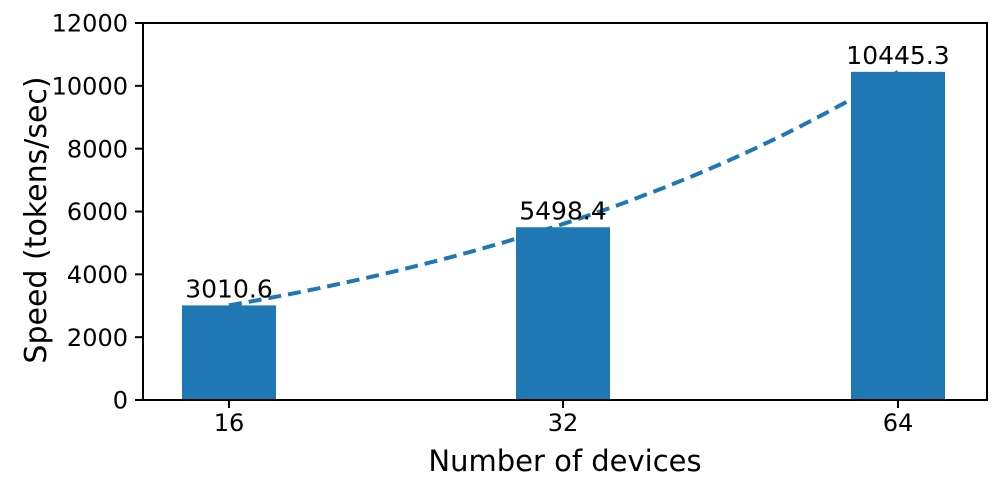 This screenshot has height=491, width=997. I want to click on y-axis-tick-label: 0, so click(120, 401).